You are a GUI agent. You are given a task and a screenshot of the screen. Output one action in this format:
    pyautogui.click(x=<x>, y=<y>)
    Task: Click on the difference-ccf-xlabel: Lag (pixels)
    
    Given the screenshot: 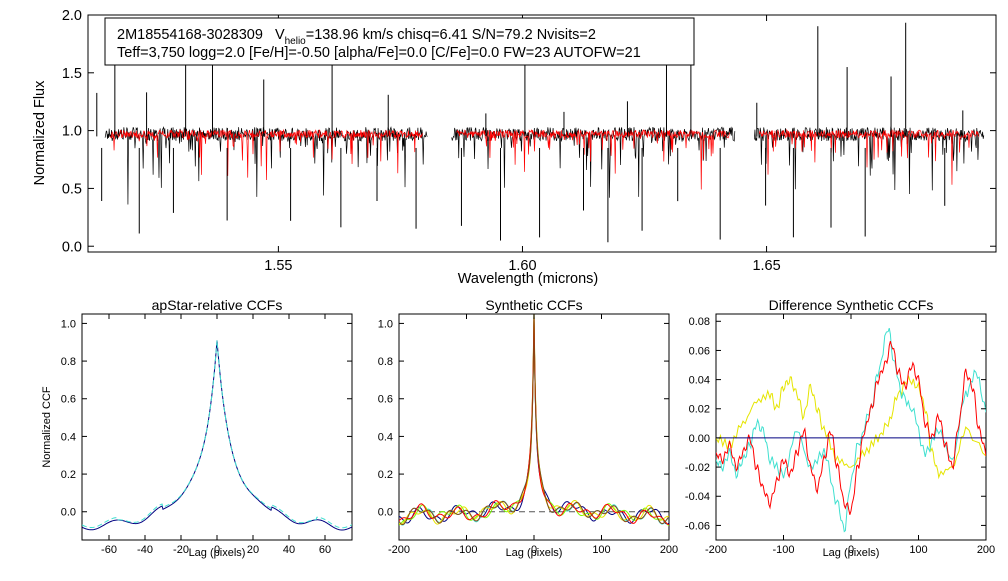 What is the action you would take?
    pyautogui.click(x=851, y=553)
    